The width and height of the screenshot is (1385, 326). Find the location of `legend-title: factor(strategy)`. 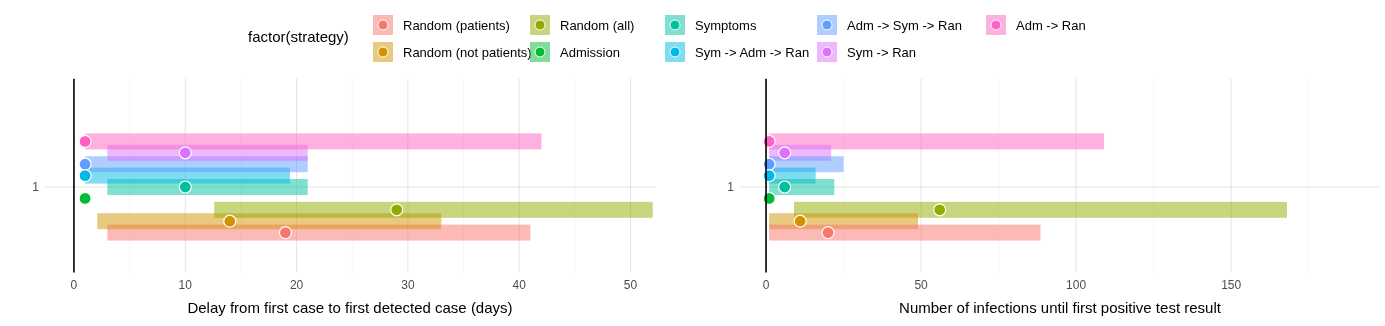

legend-title: factor(strategy) is located at coordinates (298, 36).